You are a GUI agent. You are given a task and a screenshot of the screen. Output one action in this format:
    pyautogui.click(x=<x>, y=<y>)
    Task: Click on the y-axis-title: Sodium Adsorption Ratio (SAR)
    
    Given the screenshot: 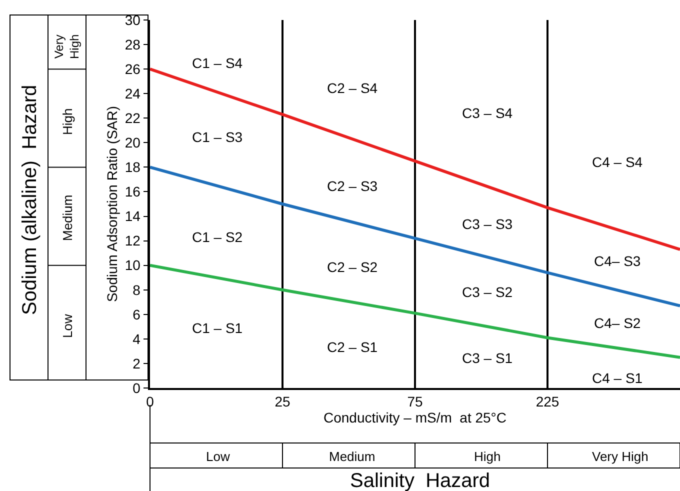 What is the action you would take?
    pyautogui.click(x=112, y=204)
    